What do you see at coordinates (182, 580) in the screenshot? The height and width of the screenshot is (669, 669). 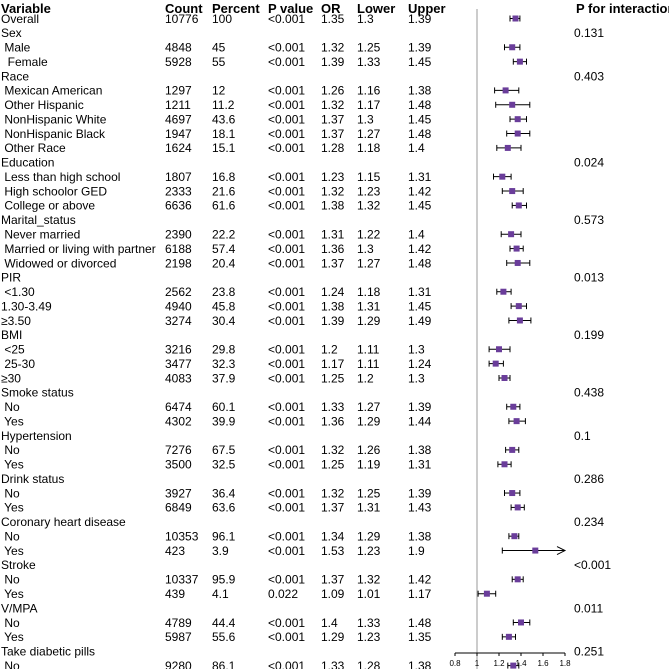 I see `count-value: 10337` at bounding box center [182, 580].